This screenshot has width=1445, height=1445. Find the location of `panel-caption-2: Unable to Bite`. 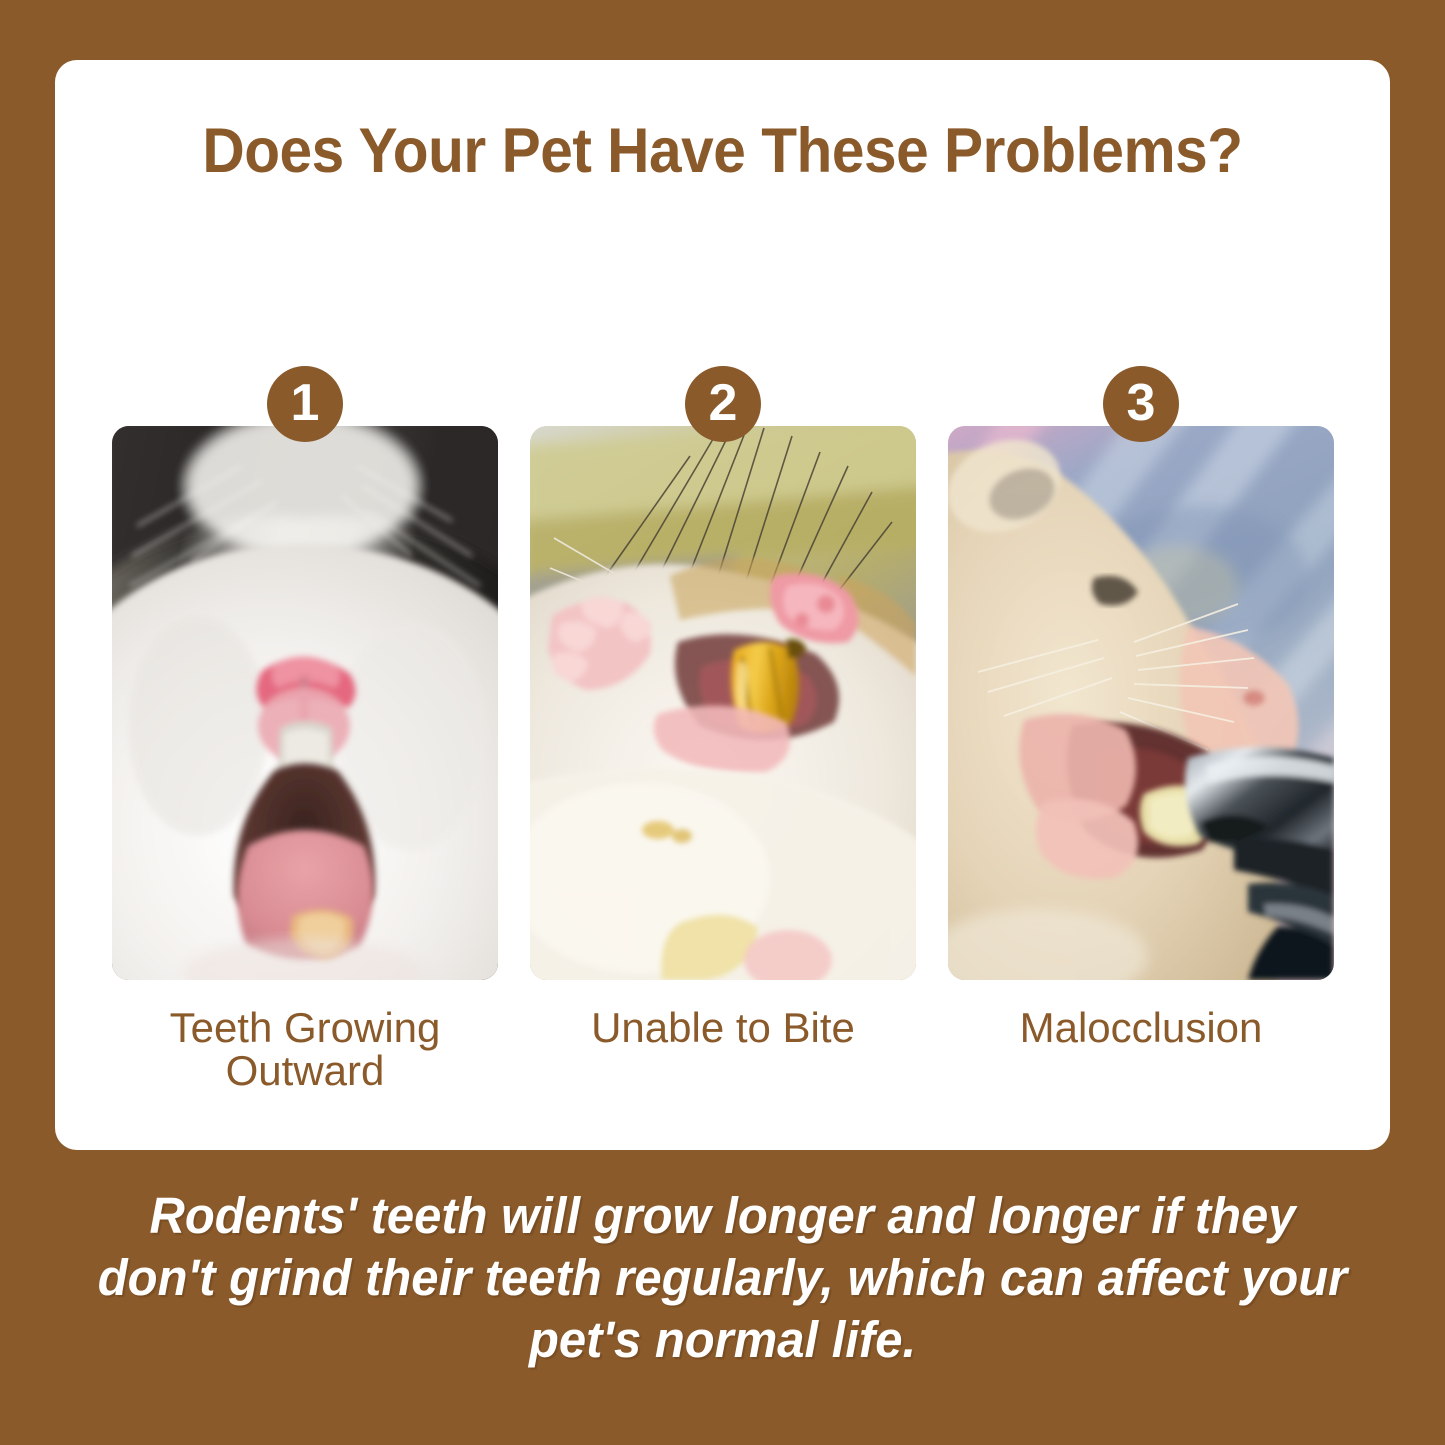

panel-caption-2: Unable to Bite is located at coordinates (723, 1027).